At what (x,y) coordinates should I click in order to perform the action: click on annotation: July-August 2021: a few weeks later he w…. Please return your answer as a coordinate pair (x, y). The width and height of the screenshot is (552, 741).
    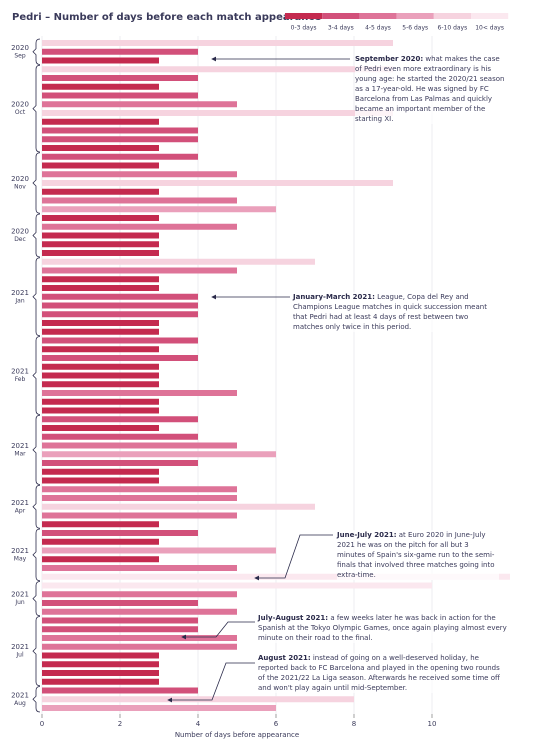
    Looking at the image, I should click on (389, 628).